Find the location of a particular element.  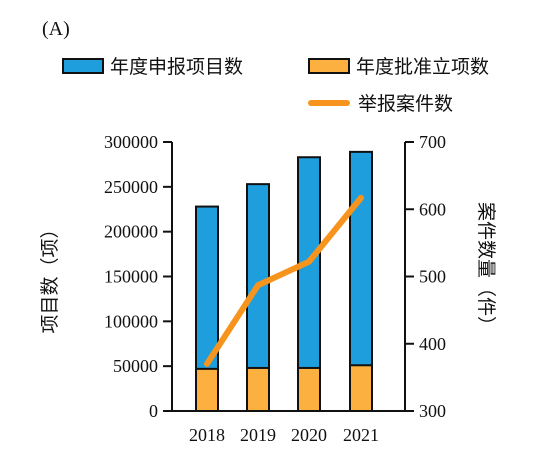

right-tick-label: 500 is located at coordinates (432, 277).